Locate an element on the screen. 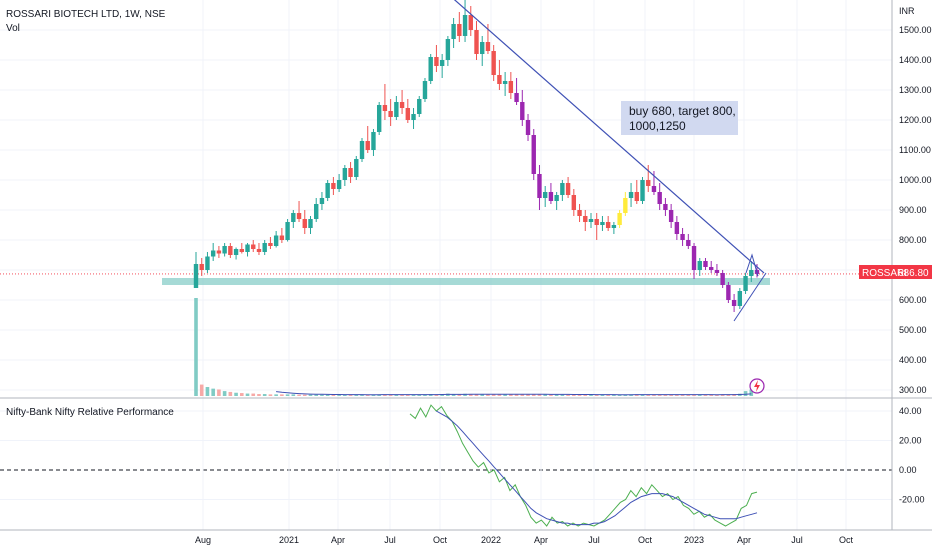 The width and height of the screenshot is (932, 550). y-tick-label: 500.00 is located at coordinates (913, 330).